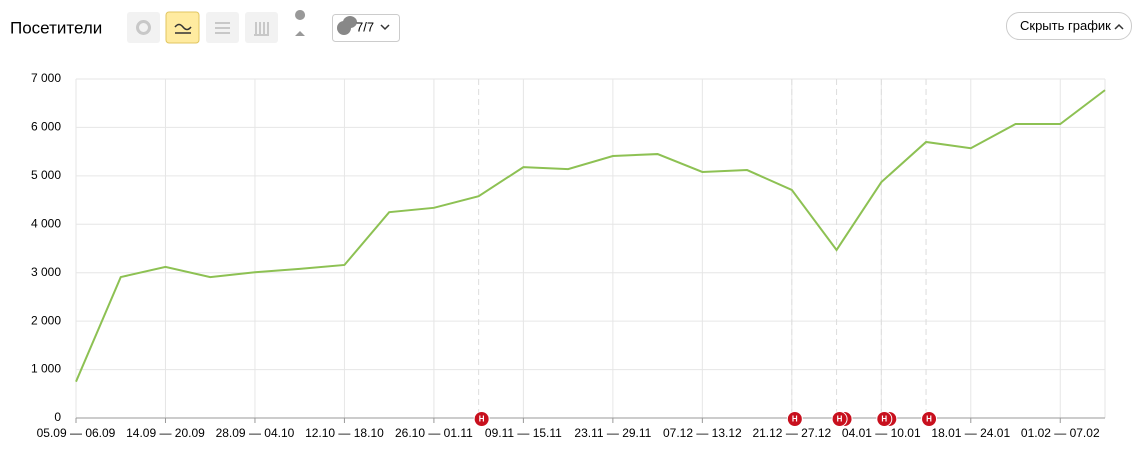  I want to click on x-tick-label: 04.01 — 10.01, so click(881, 433).